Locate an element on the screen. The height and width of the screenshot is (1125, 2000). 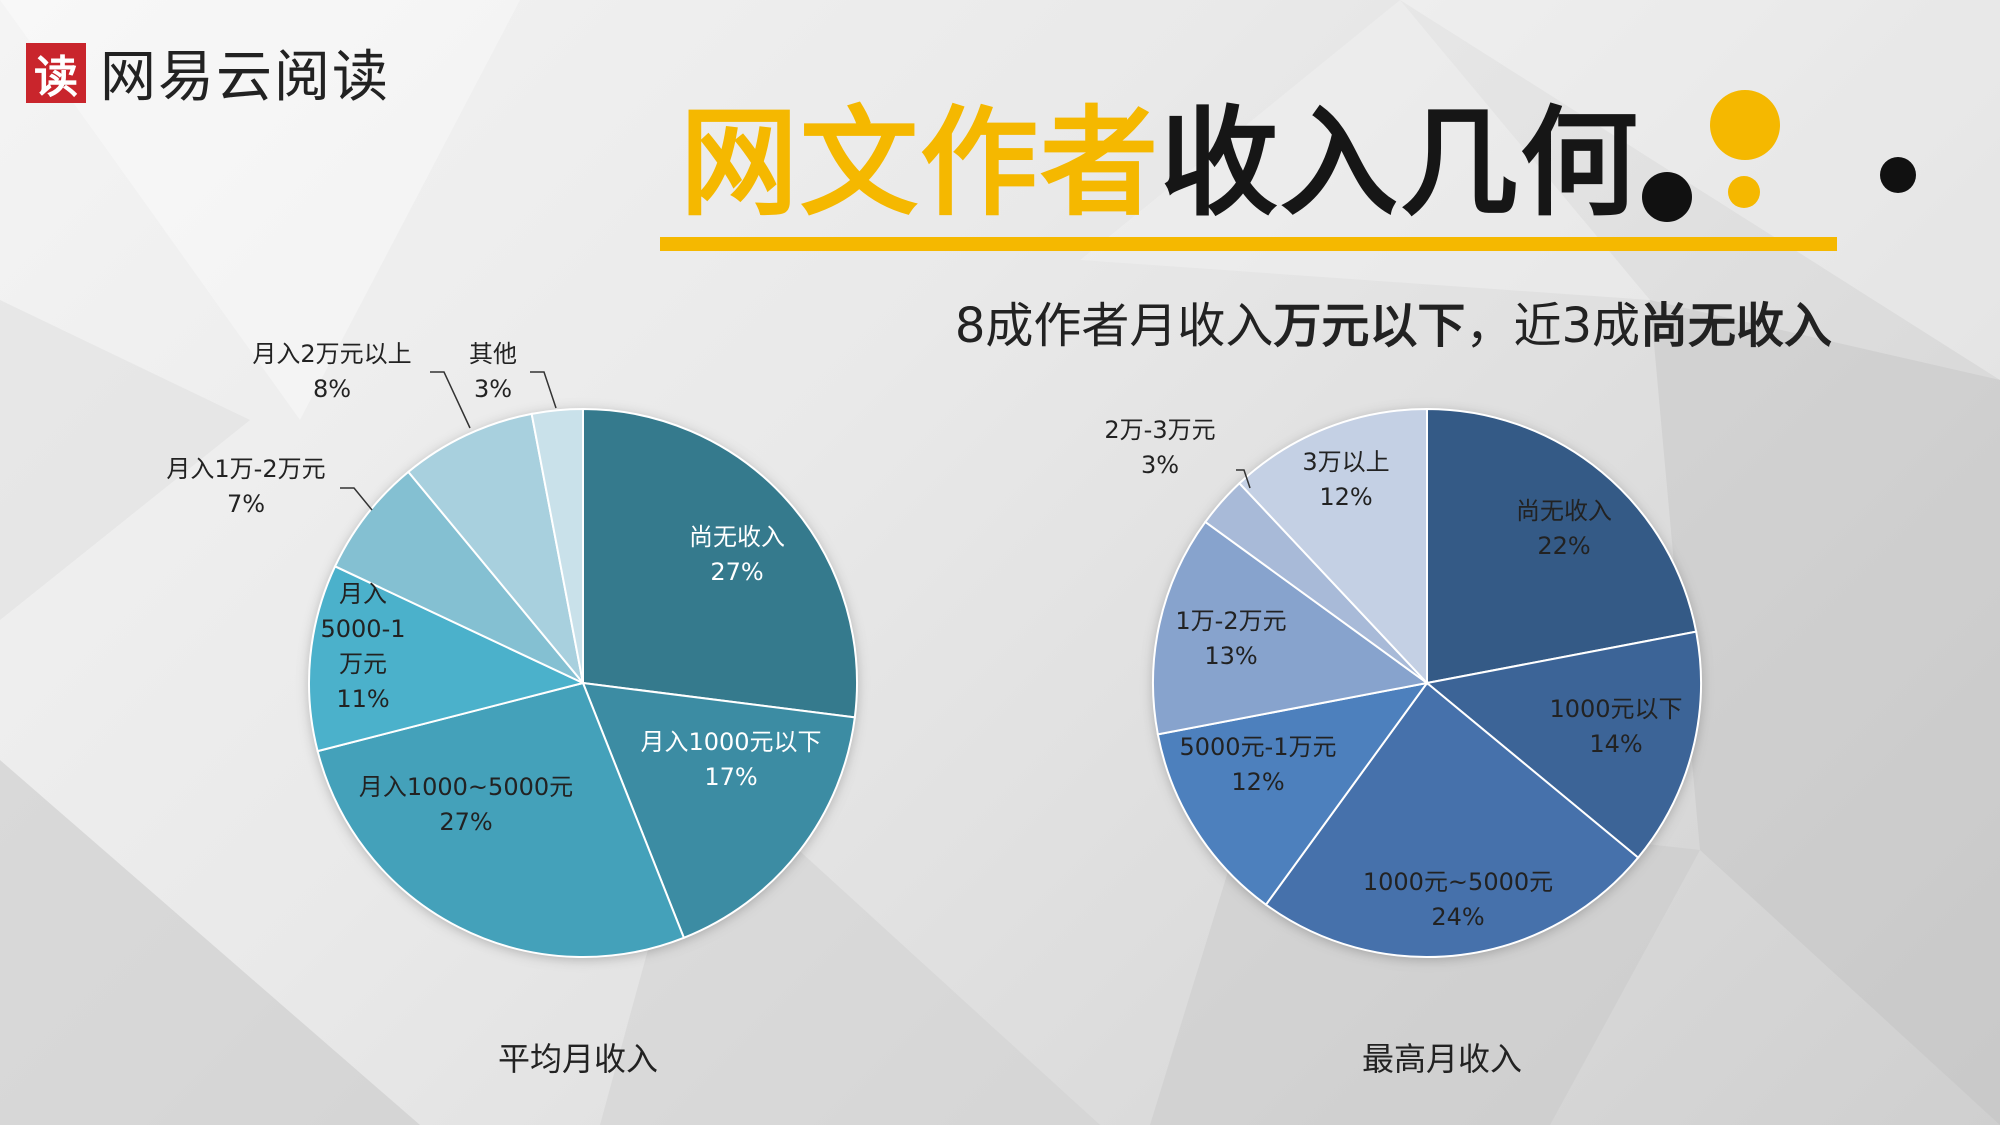
chart-title-left: 平均月收入 is located at coordinates (578, 1059).